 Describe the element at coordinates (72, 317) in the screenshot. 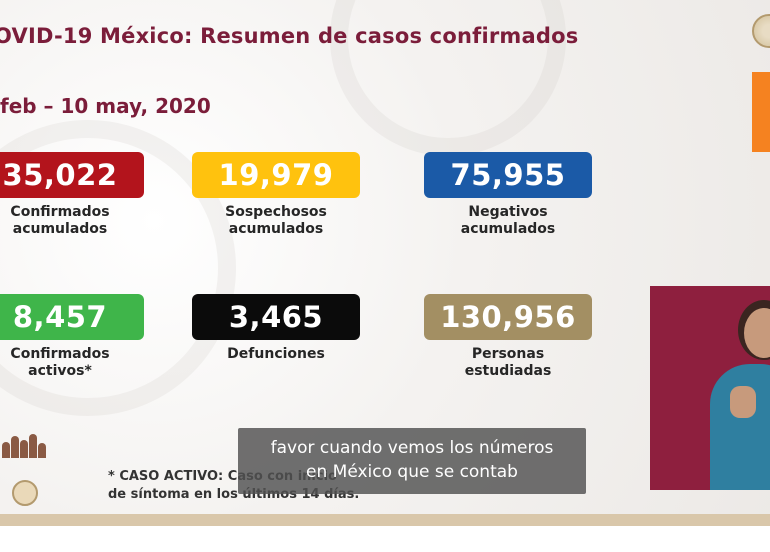

I see `stat-value-box: 8,457` at that location.